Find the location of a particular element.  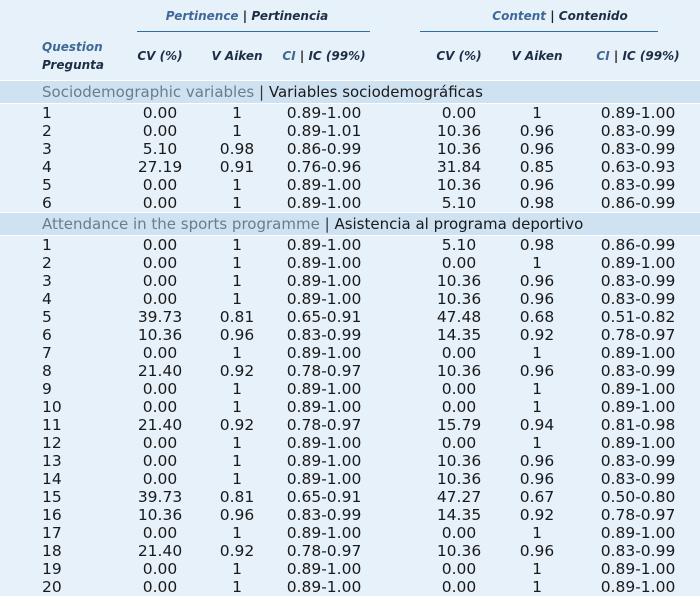

question-number-cell: 11 is located at coordinates (62, 425).